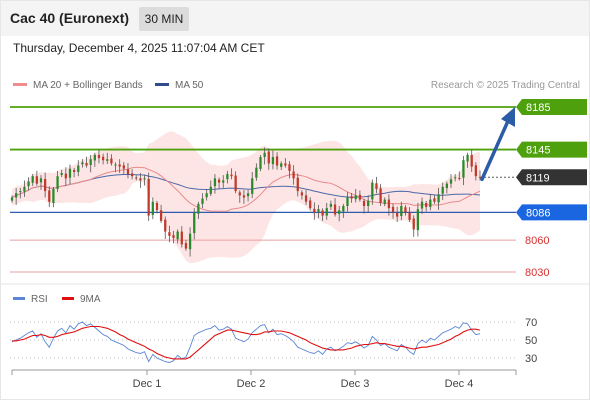 The image size is (590, 400). What do you see at coordinates (537, 273) in the screenshot?
I see `level-label-8030: 8030` at bounding box center [537, 273].